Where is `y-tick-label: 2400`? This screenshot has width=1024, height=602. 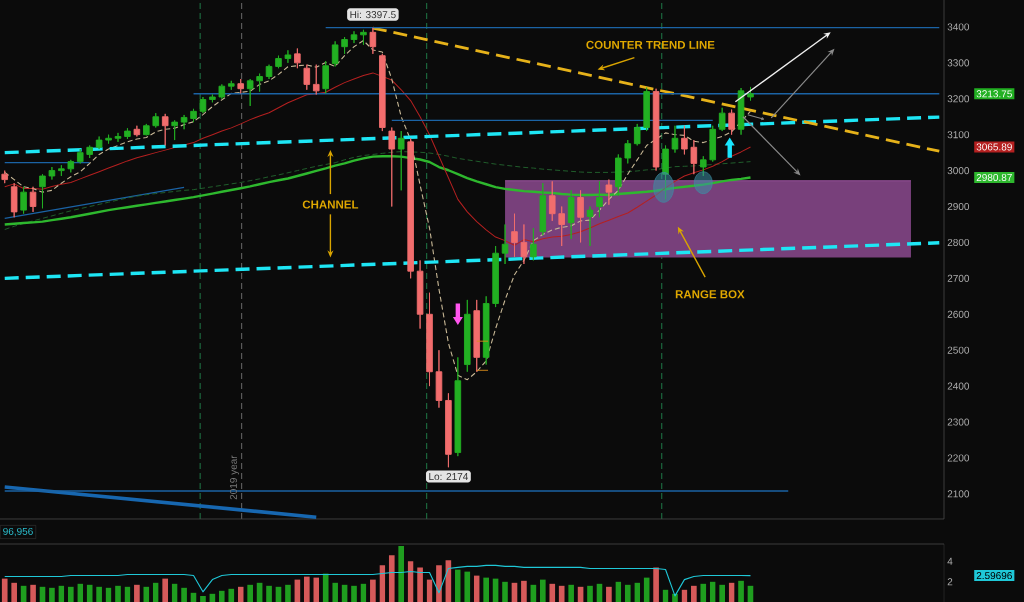
y-tick-label: 2400 is located at coordinates (958, 386).